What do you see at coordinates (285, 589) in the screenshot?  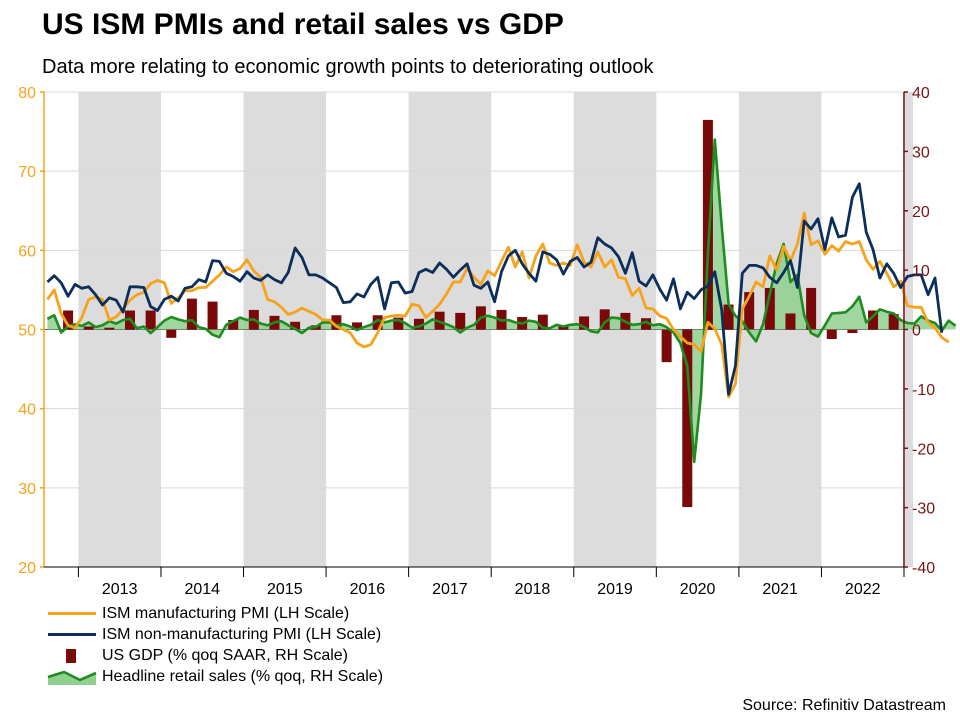 I see `x-tick-label: 2015` at bounding box center [285, 589].